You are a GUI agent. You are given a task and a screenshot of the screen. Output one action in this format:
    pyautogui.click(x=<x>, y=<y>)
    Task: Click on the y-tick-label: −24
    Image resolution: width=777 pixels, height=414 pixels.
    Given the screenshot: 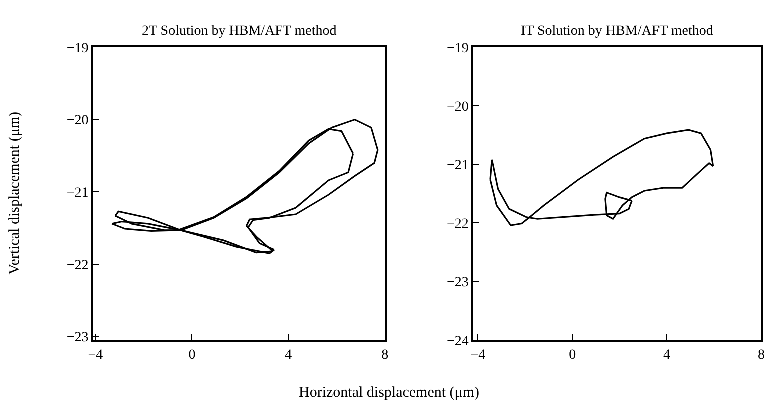 What is the action you would take?
    pyautogui.click(x=458, y=342)
    